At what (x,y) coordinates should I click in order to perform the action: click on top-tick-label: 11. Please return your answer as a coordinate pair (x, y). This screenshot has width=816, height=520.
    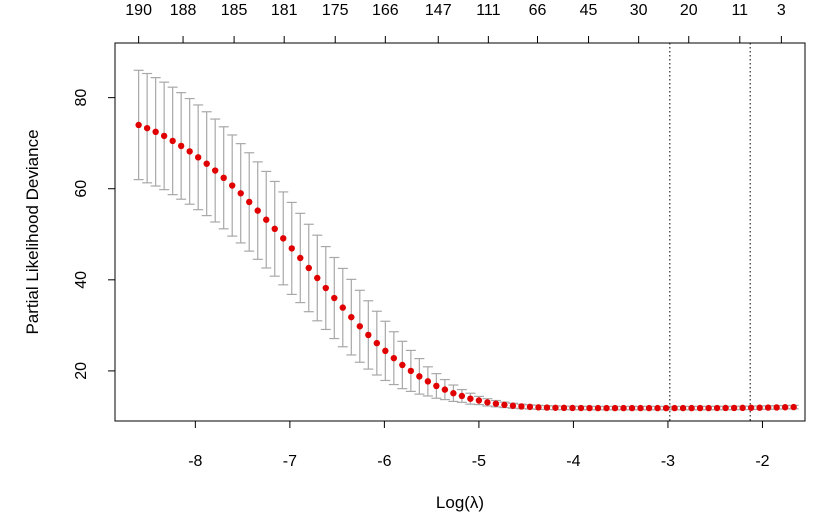
    Looking at the image, I should click on (739, 10).